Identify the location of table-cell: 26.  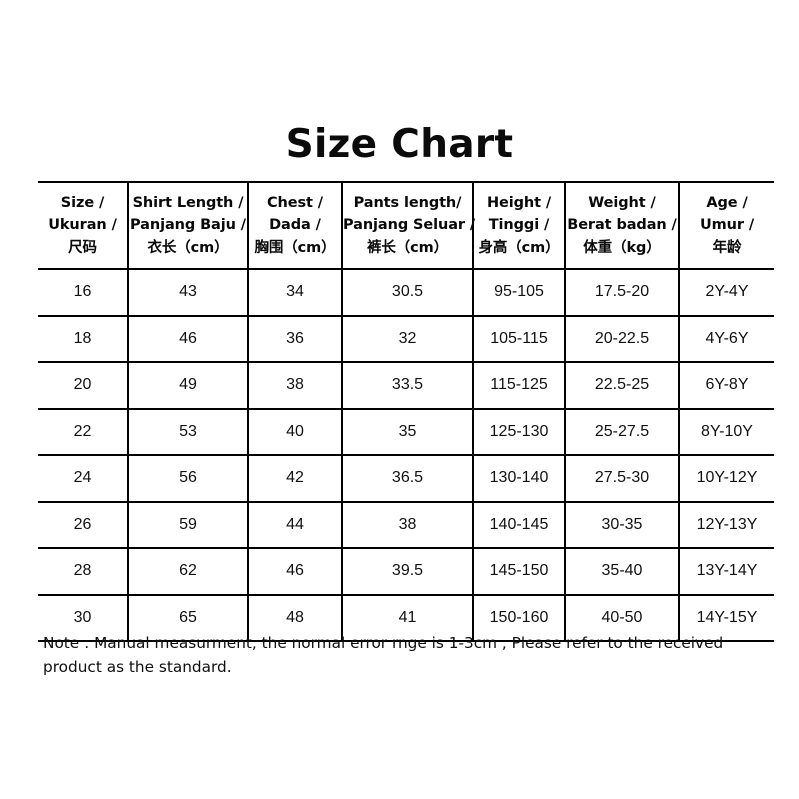
(83, 524).